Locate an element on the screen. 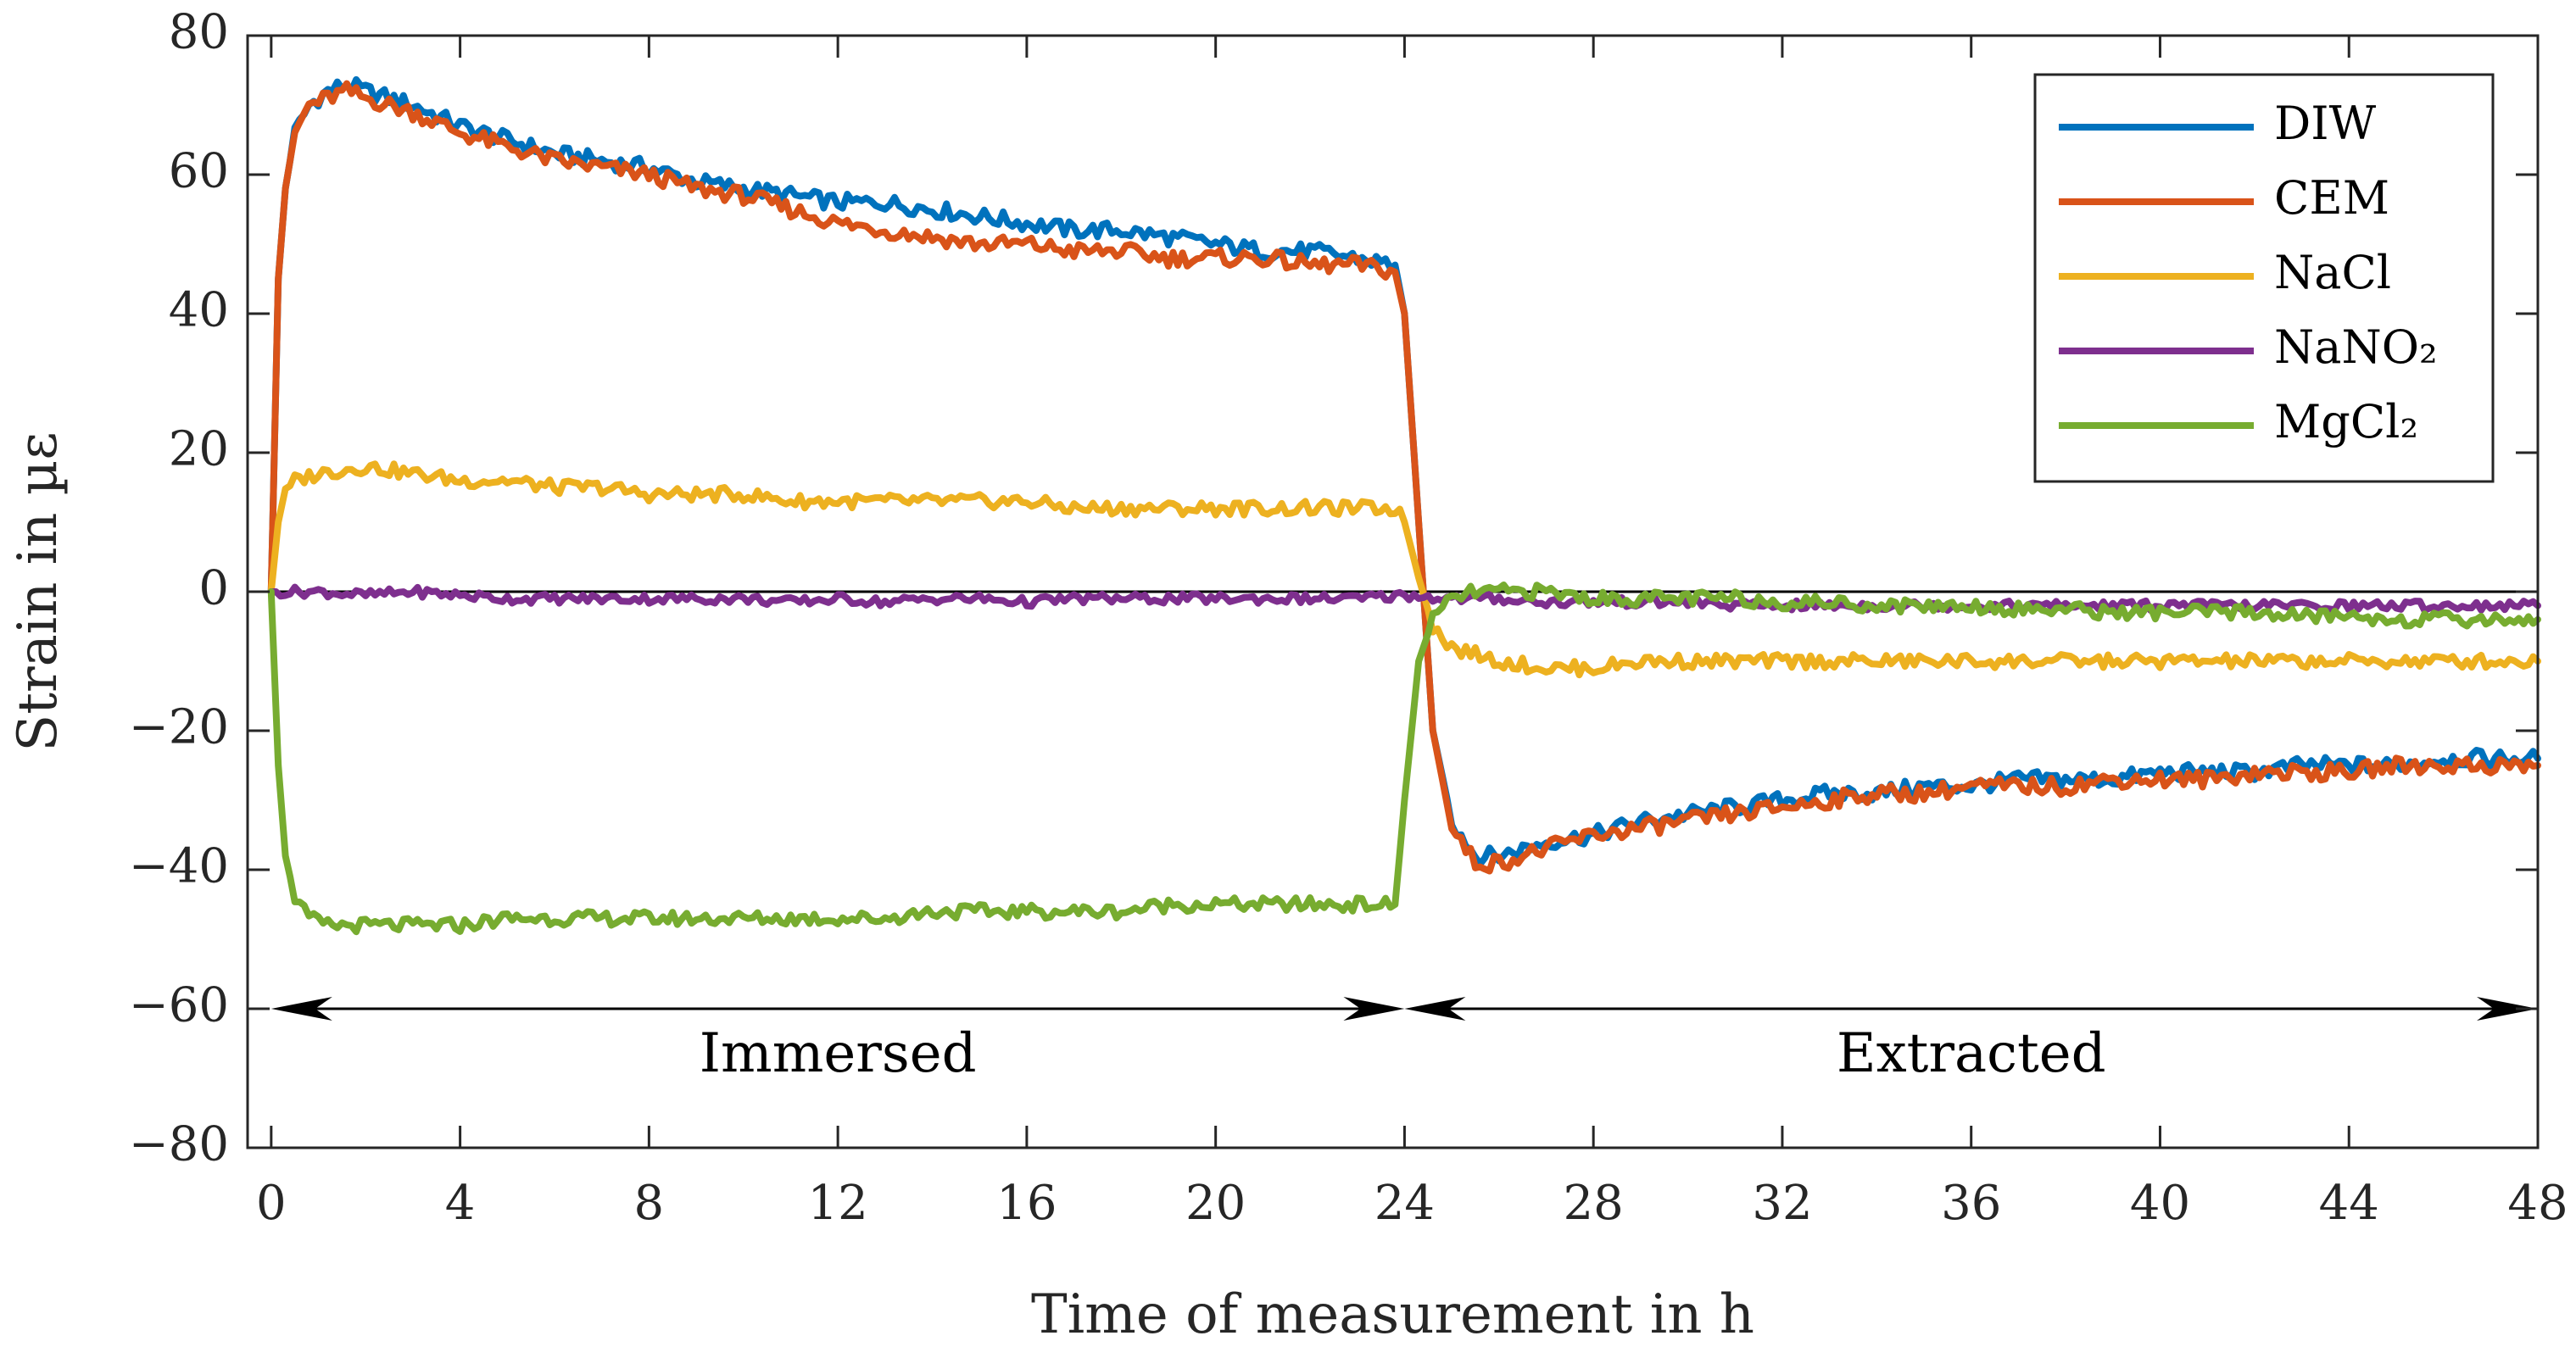 This screenshot has width=2576, height=1358. y-tick-label-2: 40 is located at coordinates (199, 310).